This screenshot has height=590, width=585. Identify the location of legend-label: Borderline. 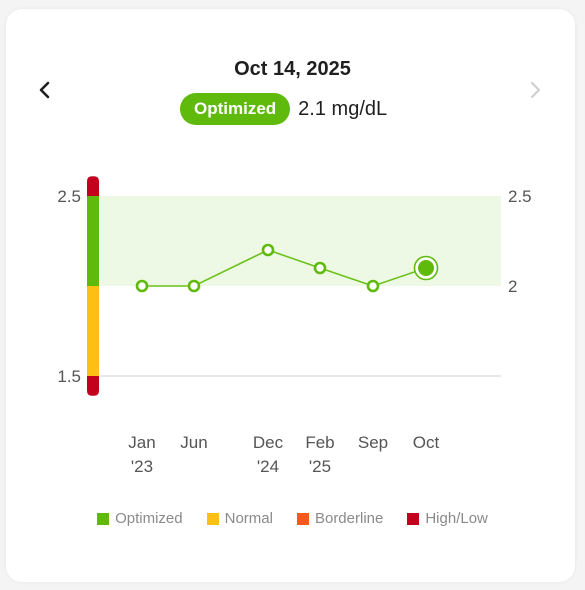
(349, 518).